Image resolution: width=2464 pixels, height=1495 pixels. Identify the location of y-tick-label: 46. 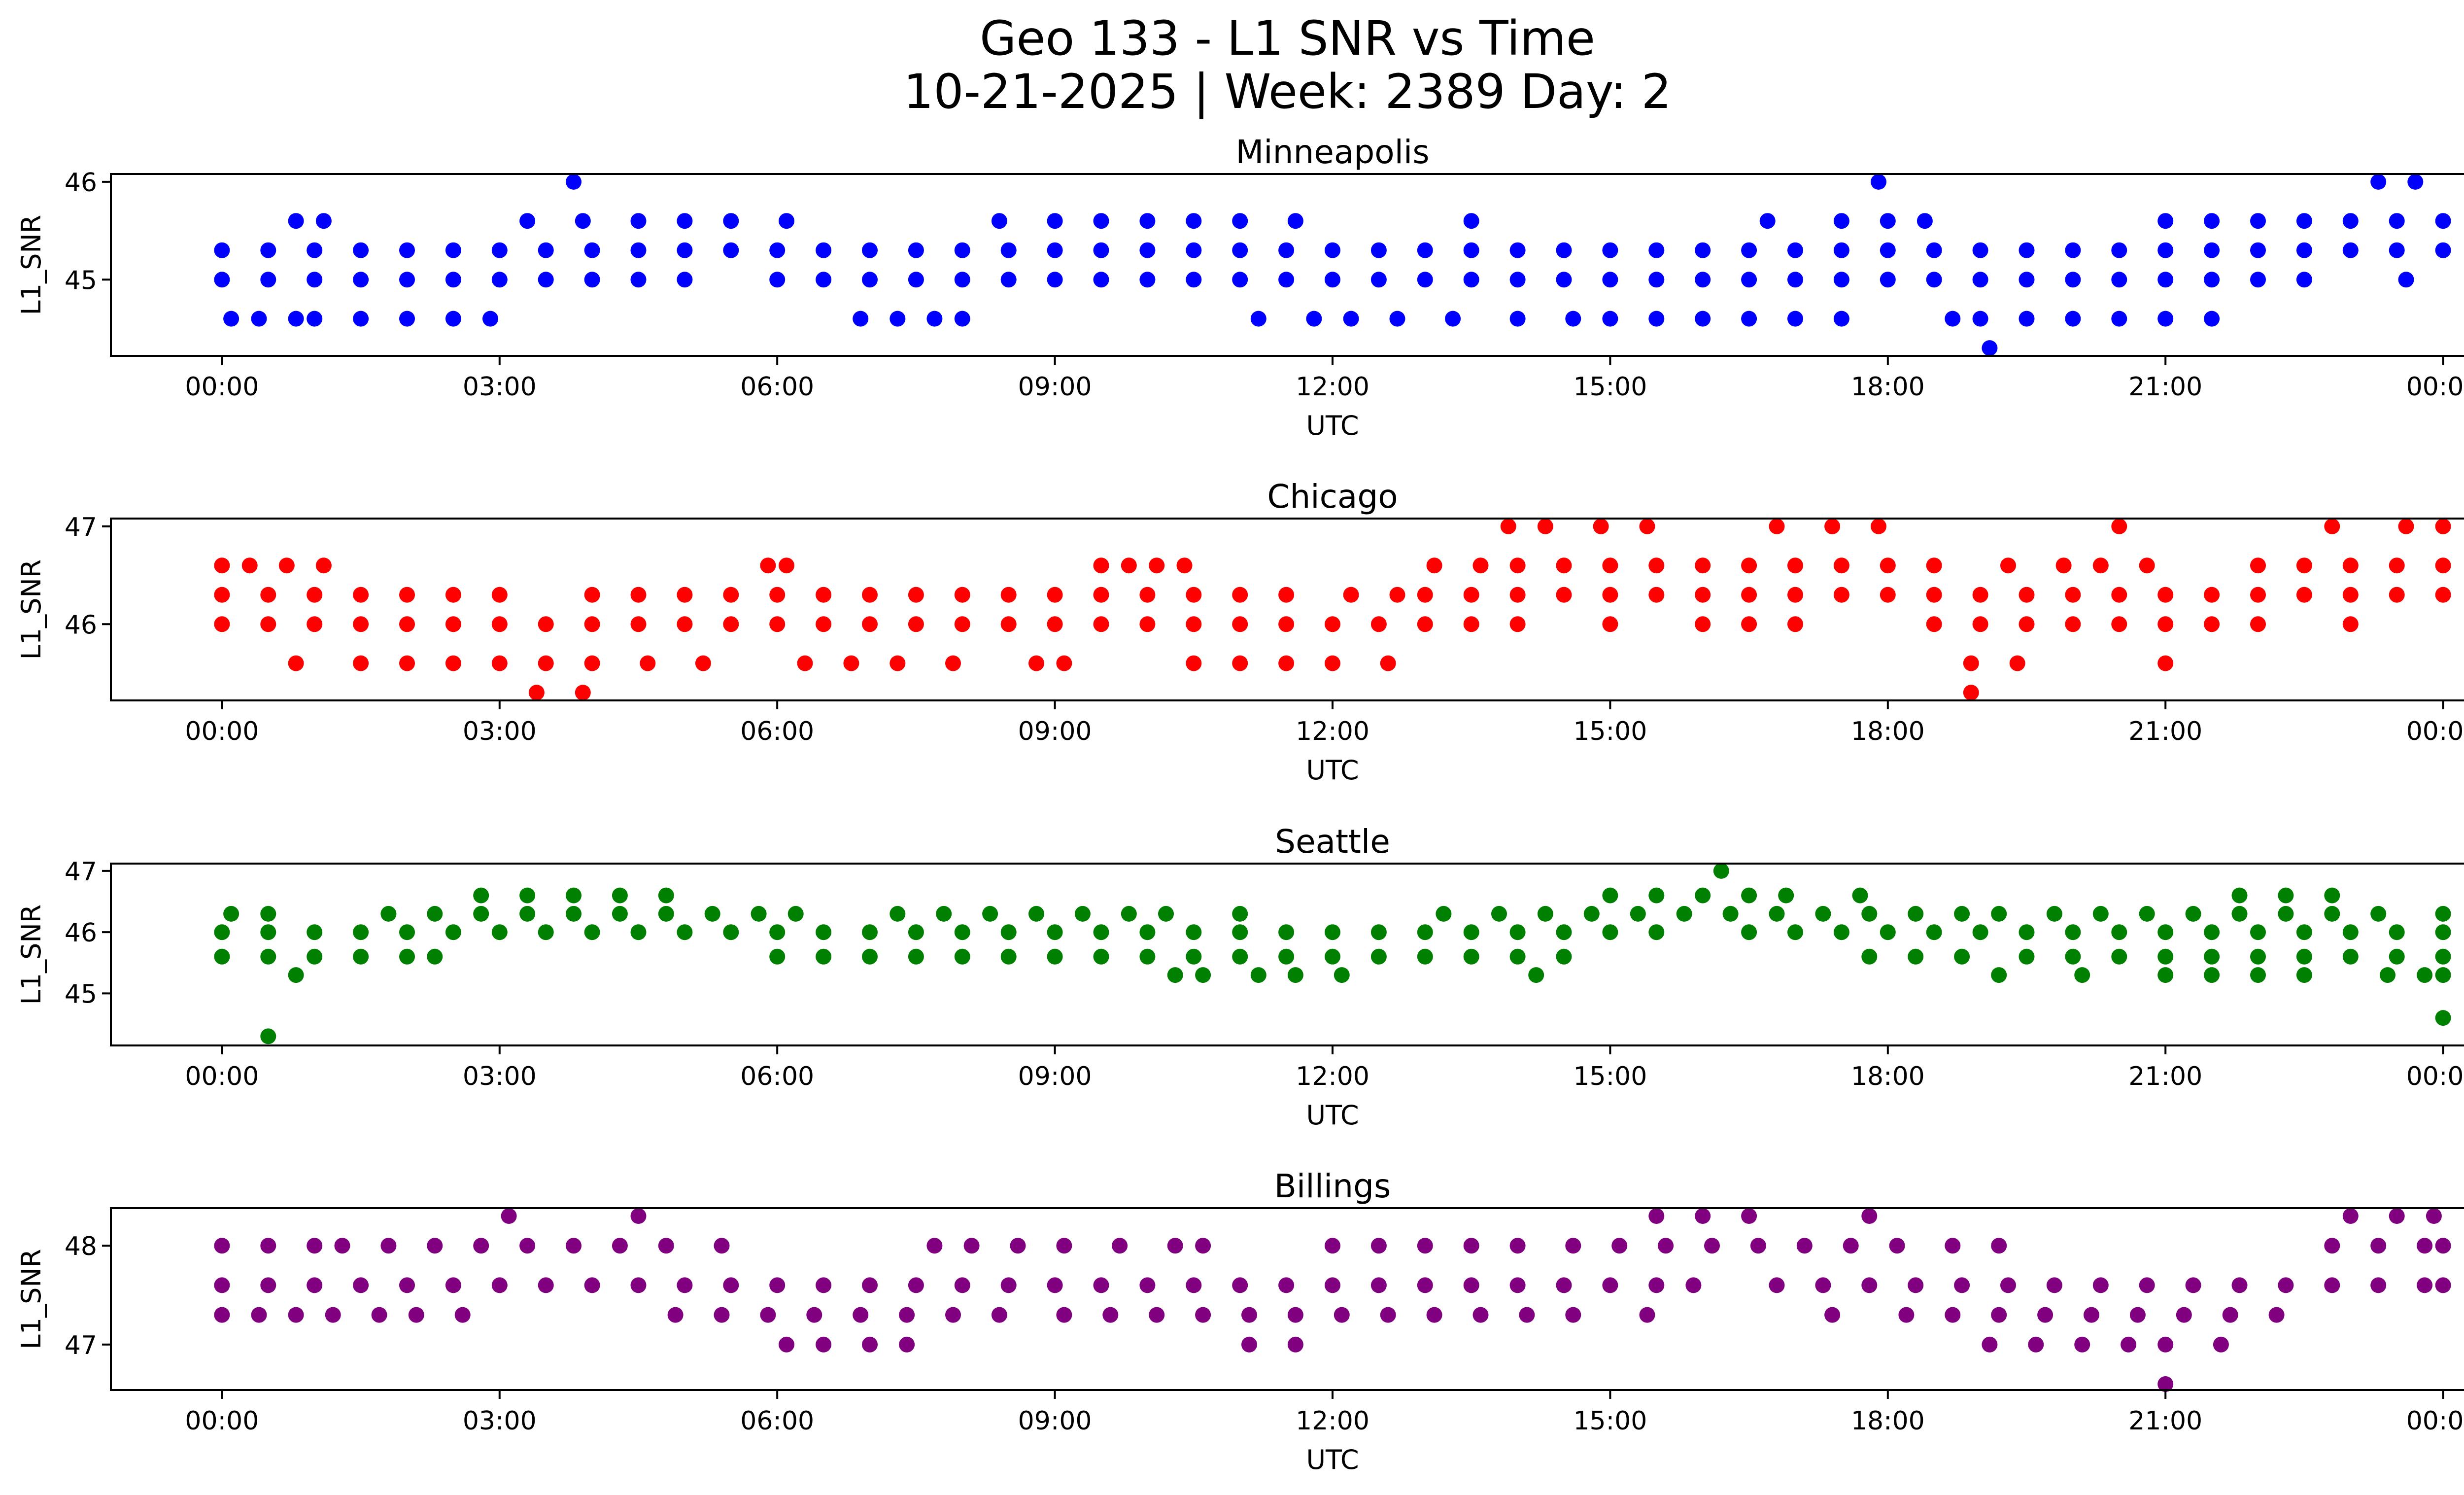
(81, 933).